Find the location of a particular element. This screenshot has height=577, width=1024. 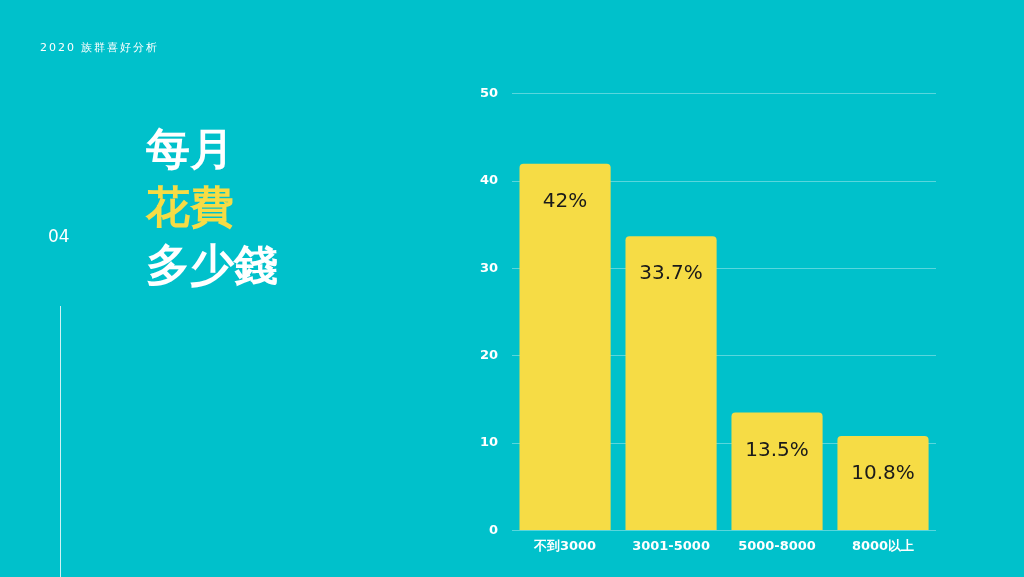

y-tick-label: 40 is located at coordinates (489, 180).